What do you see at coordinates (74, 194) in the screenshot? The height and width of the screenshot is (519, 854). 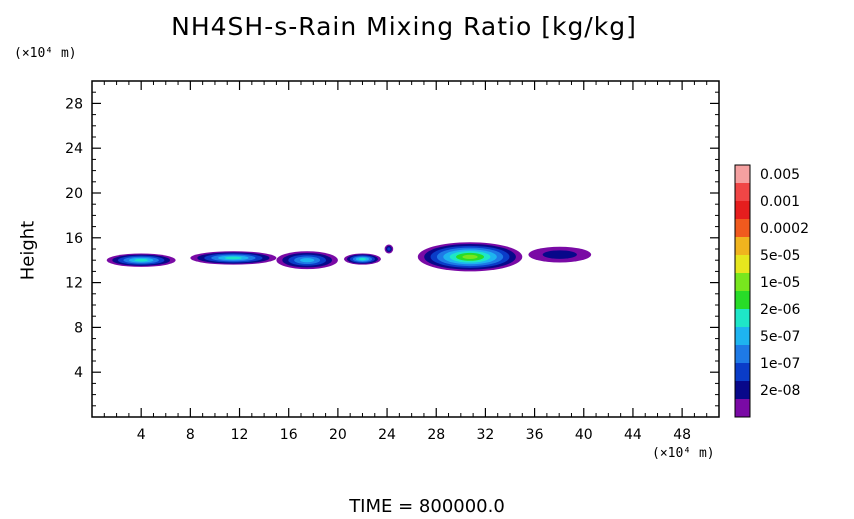 I see `y-tick-label: 20` at bounding box center [74, 194].